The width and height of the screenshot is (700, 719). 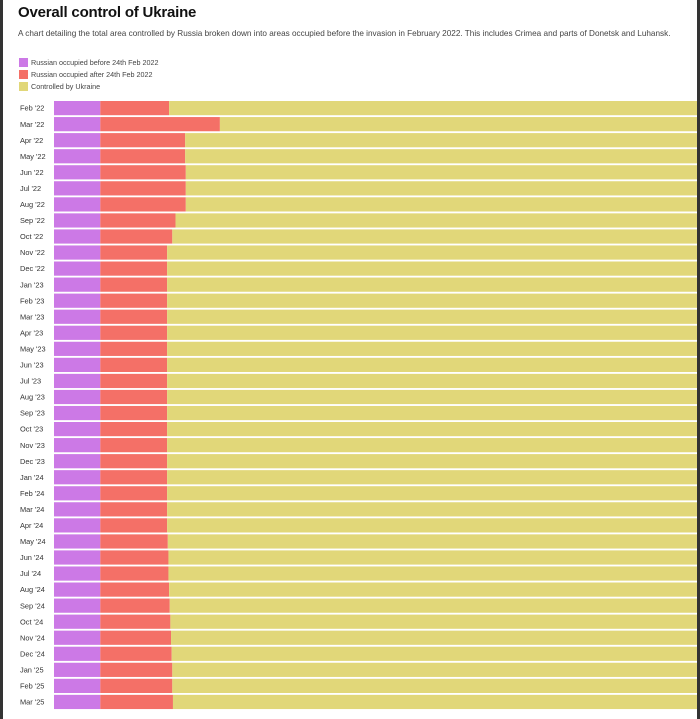 What do you see at coordinates (33, 348) in the screenshot?
I see `y-tick-label: May '23` at bounding box center [33, 348].